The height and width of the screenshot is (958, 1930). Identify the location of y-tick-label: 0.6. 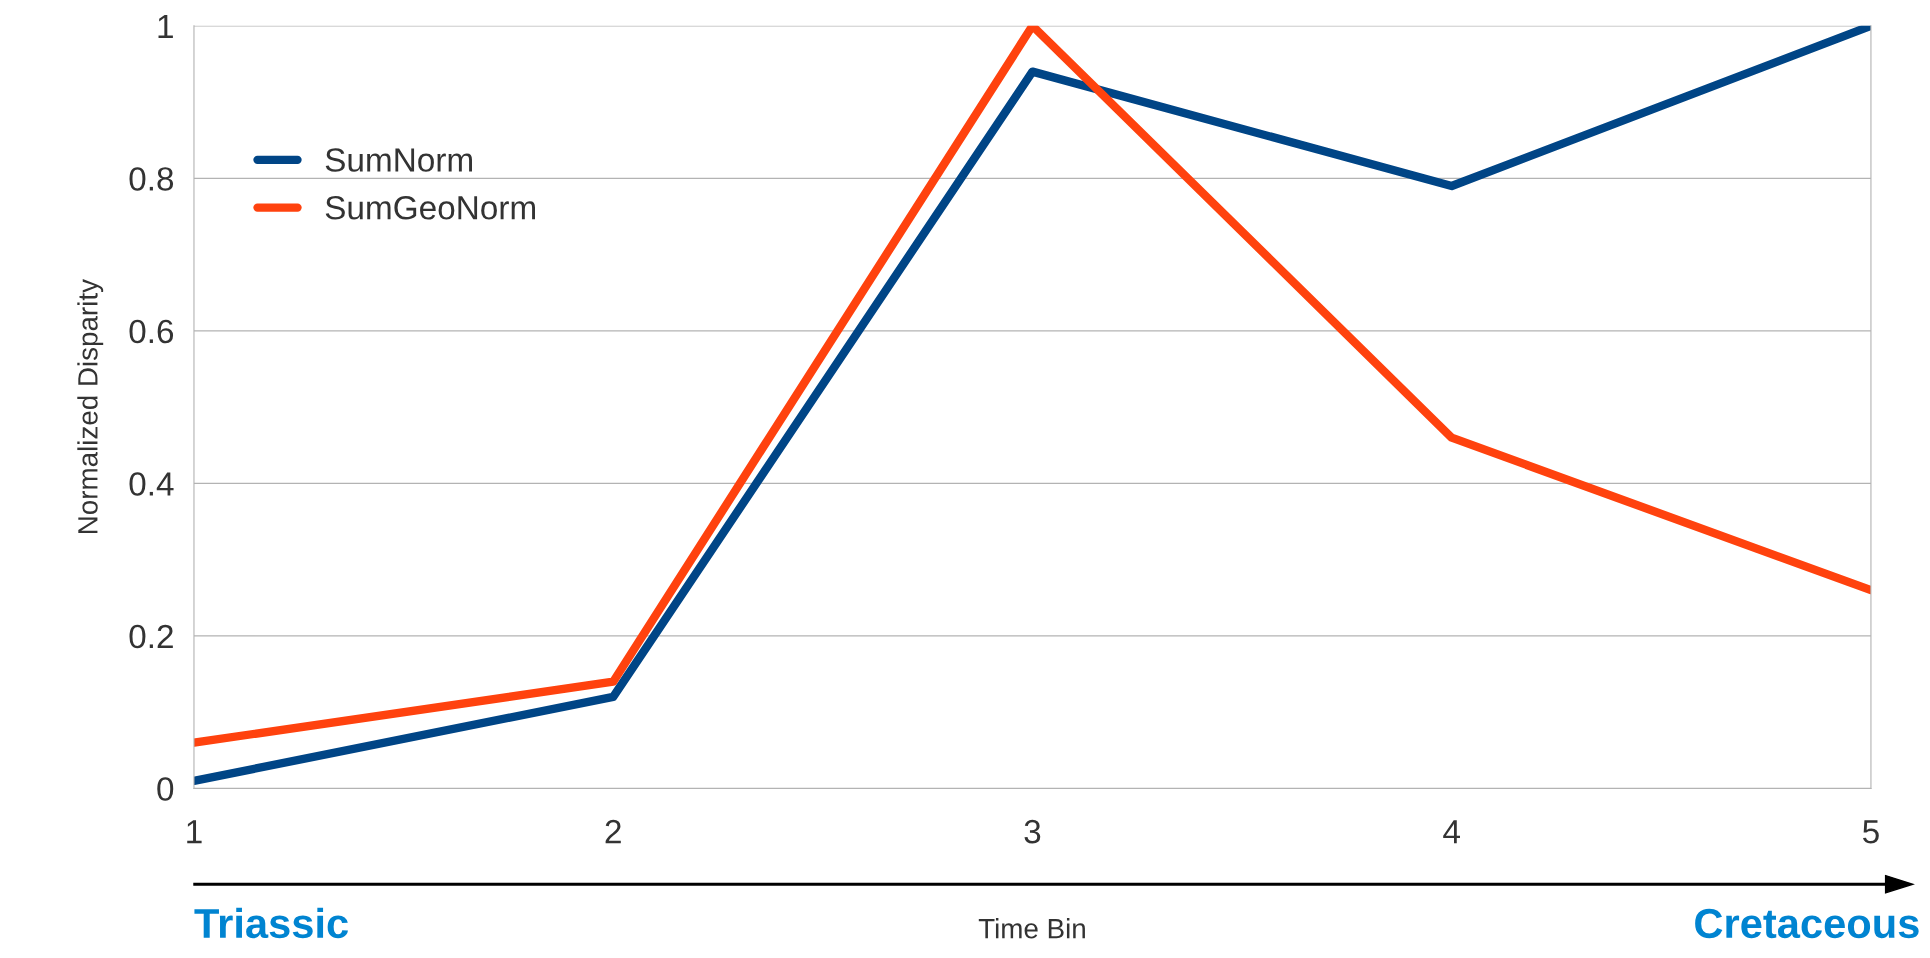
(151, 331).